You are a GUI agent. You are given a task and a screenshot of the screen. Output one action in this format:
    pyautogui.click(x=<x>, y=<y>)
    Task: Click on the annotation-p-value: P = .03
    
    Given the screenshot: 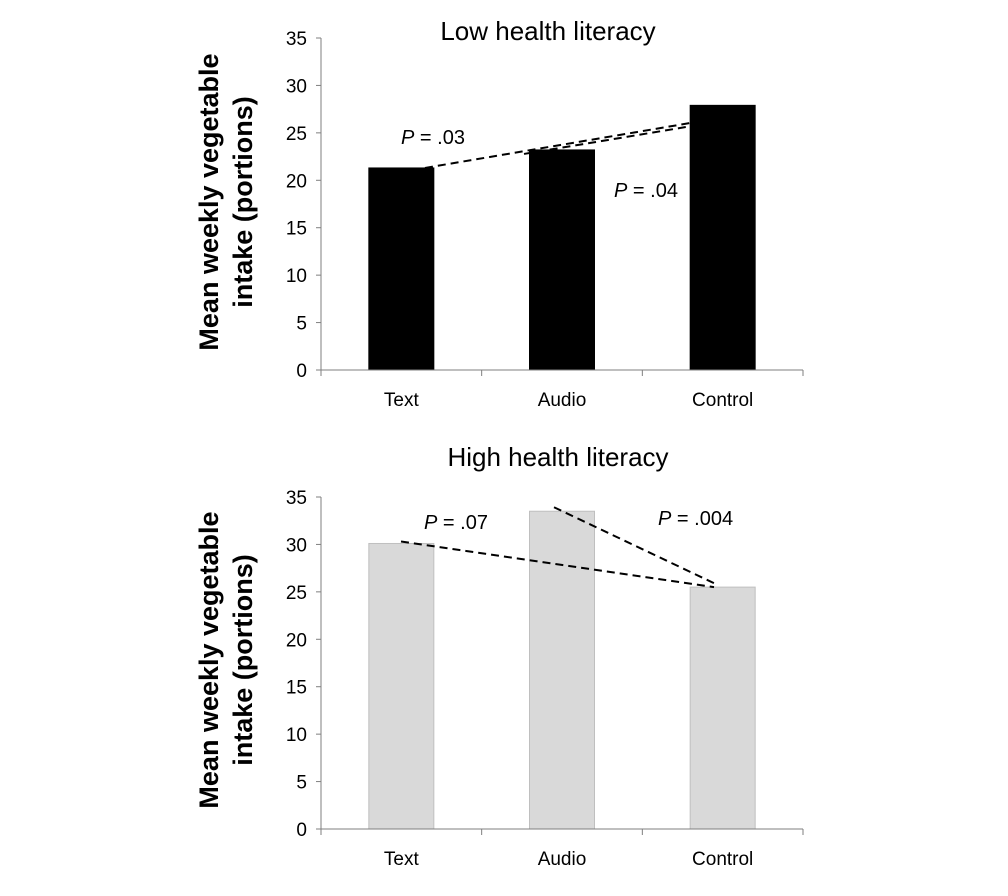 What is the action you would take?
    pyautogui.click(x=433, y=138)
    